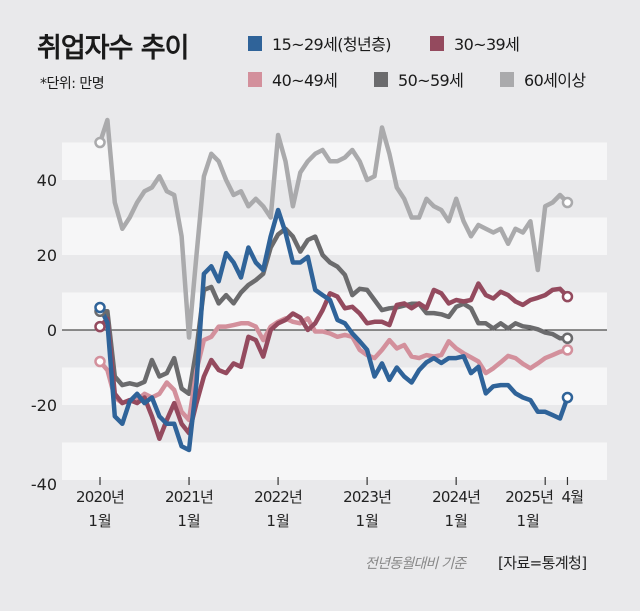 This screenshot has height=611, width=640. What do you see at coordinates (367, 497) in the screenshot?
I see `x-tick-label: 2023년` at bounding box center [367, 497].